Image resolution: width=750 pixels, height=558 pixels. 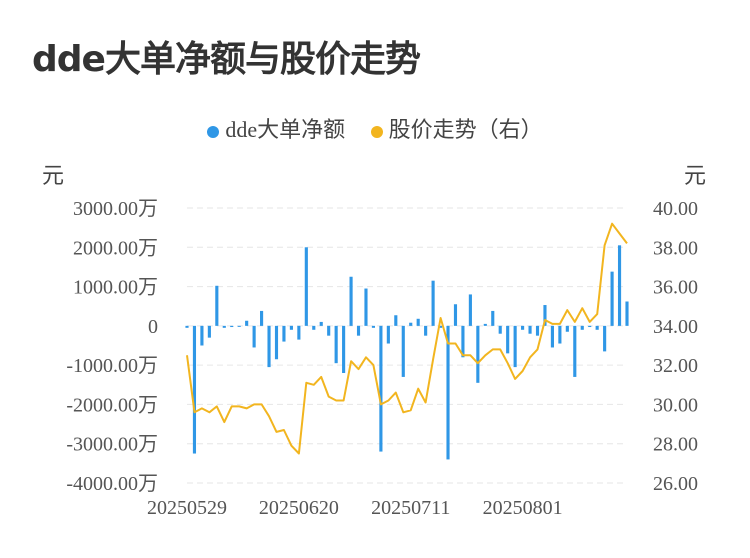 I want to click on left-tick-label: -2000.00万, so click(x=112, y=405).